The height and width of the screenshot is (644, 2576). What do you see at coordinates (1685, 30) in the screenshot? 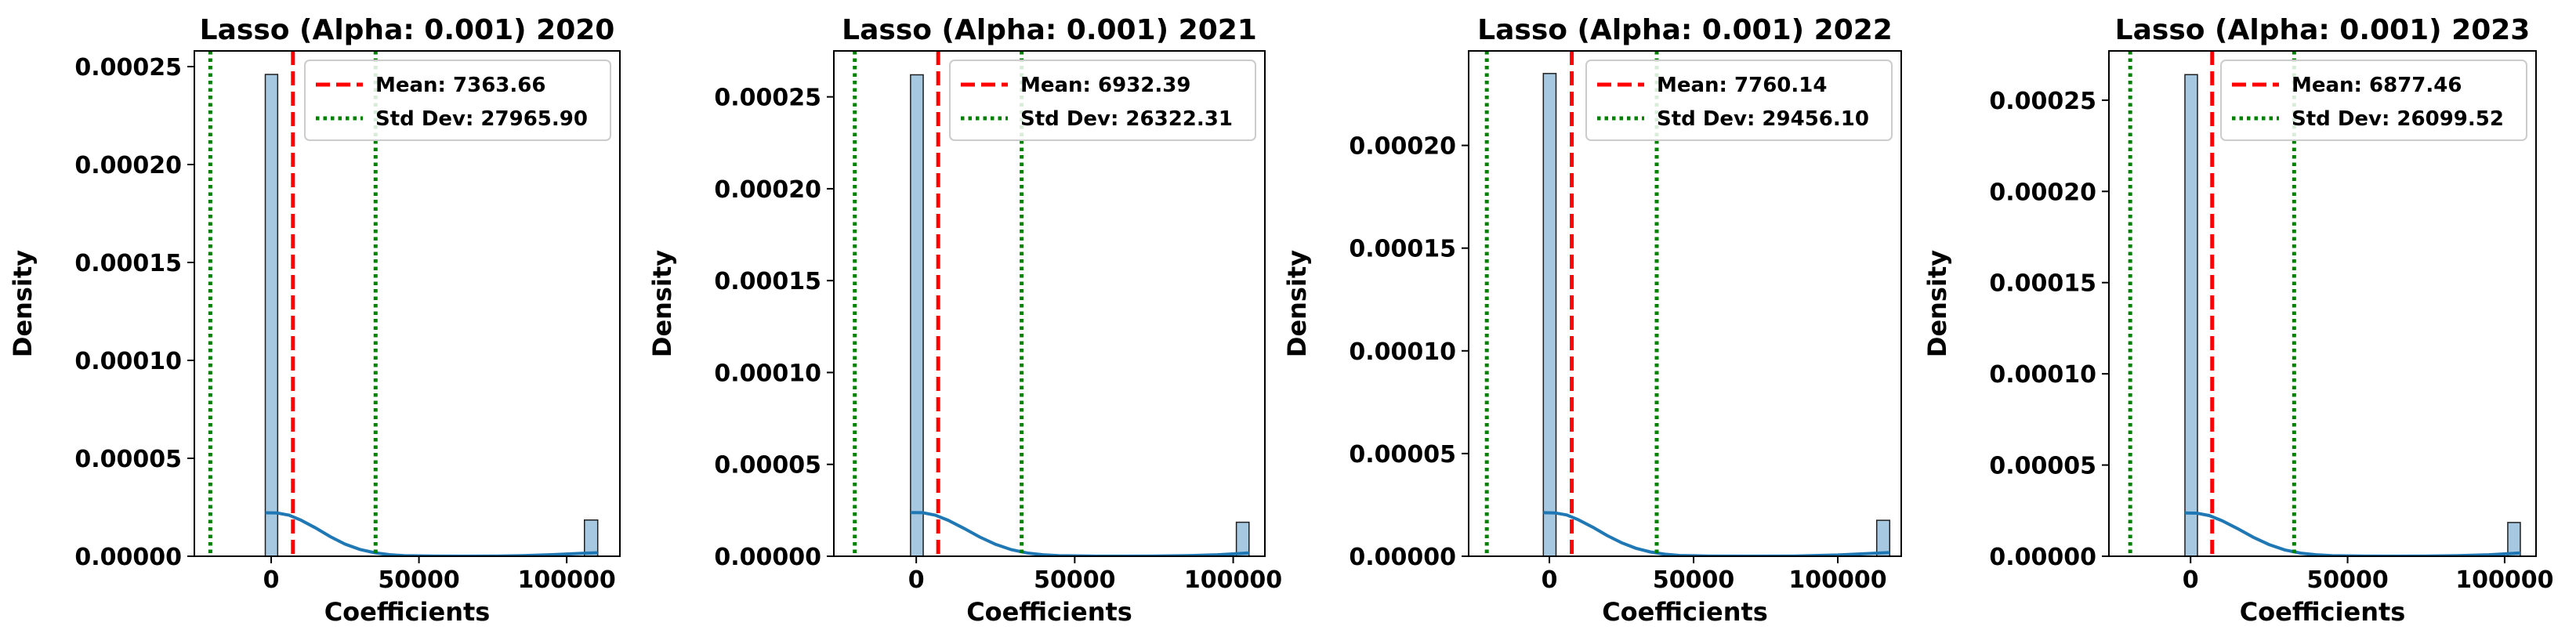
I see `chart-title: Lasso (Alpha: 0.001) 2022` at bounding box center [1685, 30].